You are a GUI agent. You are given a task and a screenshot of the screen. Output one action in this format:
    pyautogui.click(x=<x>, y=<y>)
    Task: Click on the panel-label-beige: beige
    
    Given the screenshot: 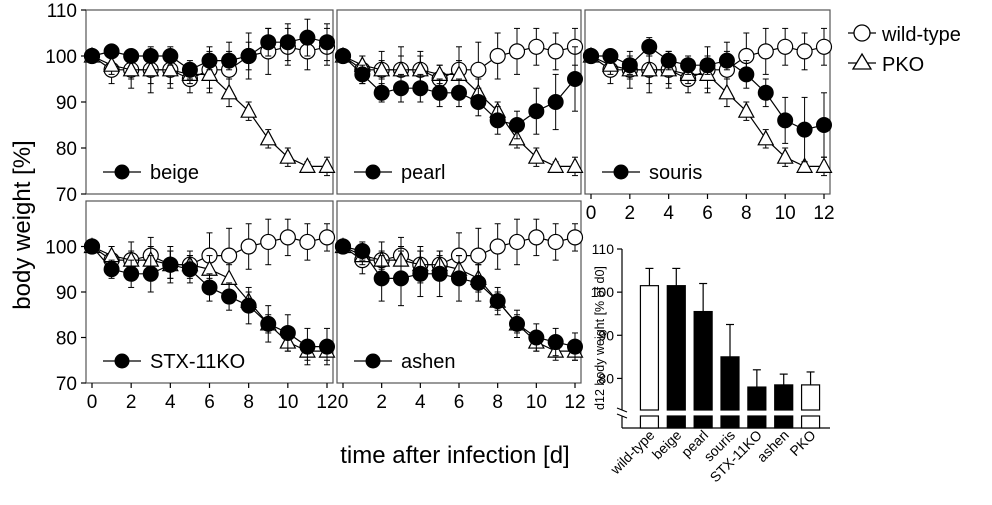 What is the action you would take?
    pyautogui.click(x=148, y=172)
    